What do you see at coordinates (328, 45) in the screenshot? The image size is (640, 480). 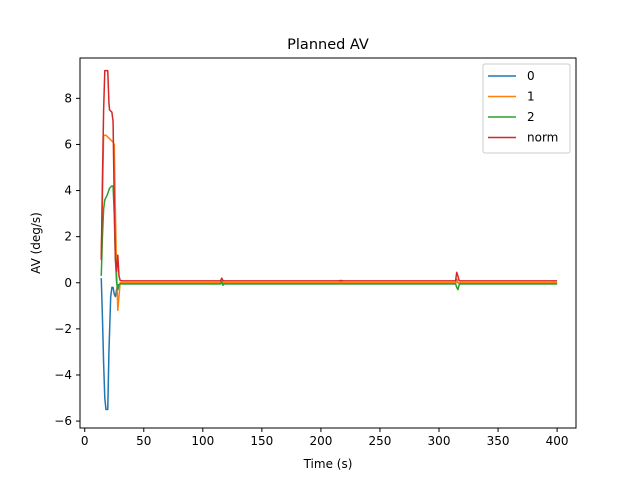 I see `chart-title: Planned AV` at bounding box center [328, 45].